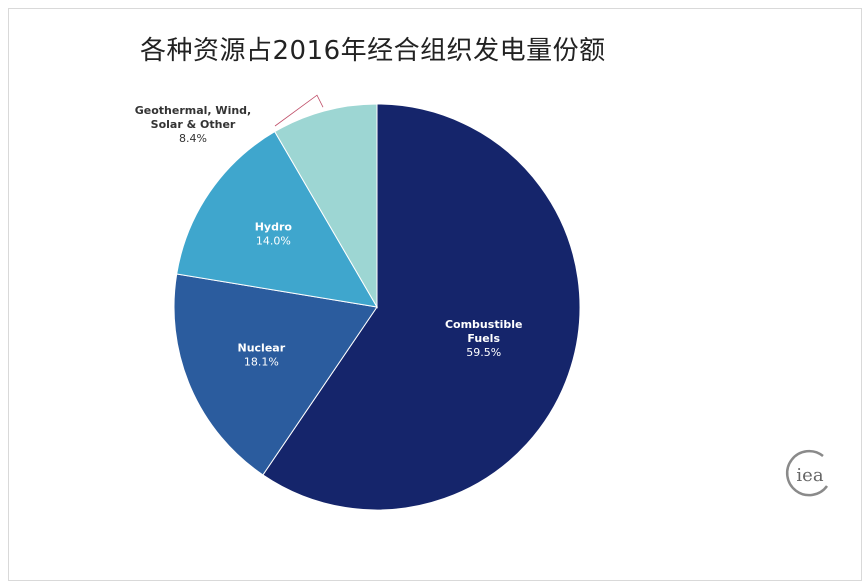 This screenshot has height=583, width=864. What do you see at coordinates (262, 355) in the screenshot?
I see `slice-label-nuclear: Nuclear 18.1%` at bounding box center [262, 355].